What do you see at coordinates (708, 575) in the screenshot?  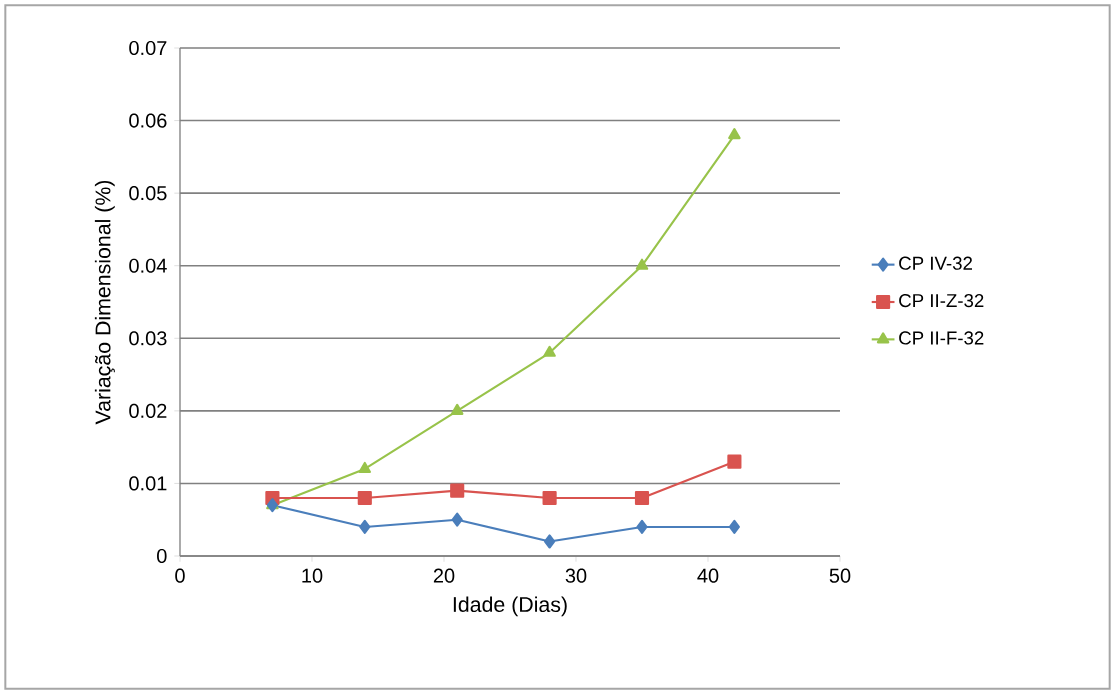 I see `x-tick-label: 40` at bounding box center [708, 575].